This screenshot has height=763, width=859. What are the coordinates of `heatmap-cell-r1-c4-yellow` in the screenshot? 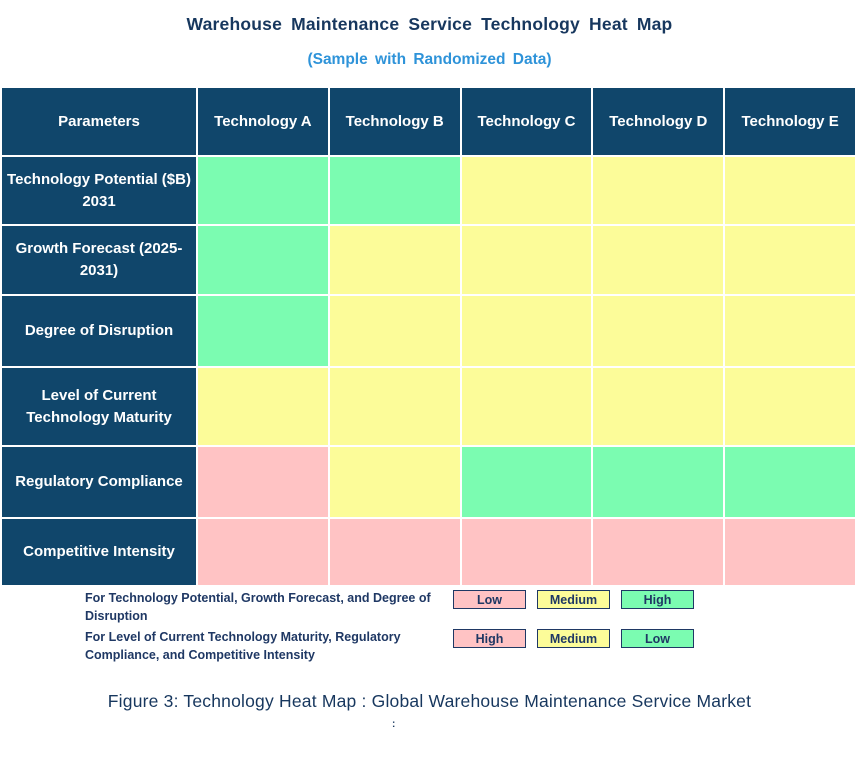 It's located at (658, 190).